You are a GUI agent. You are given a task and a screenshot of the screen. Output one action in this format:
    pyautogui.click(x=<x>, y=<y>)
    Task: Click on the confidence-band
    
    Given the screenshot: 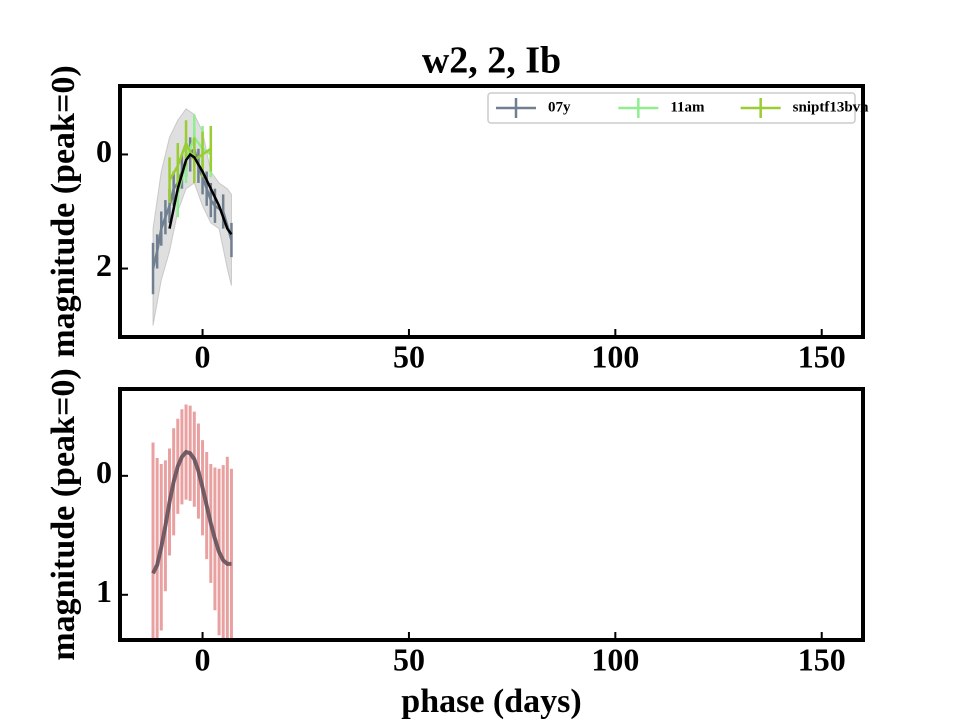 What is the action you would take?
    pyautogui.click(x=192, y=217)
    